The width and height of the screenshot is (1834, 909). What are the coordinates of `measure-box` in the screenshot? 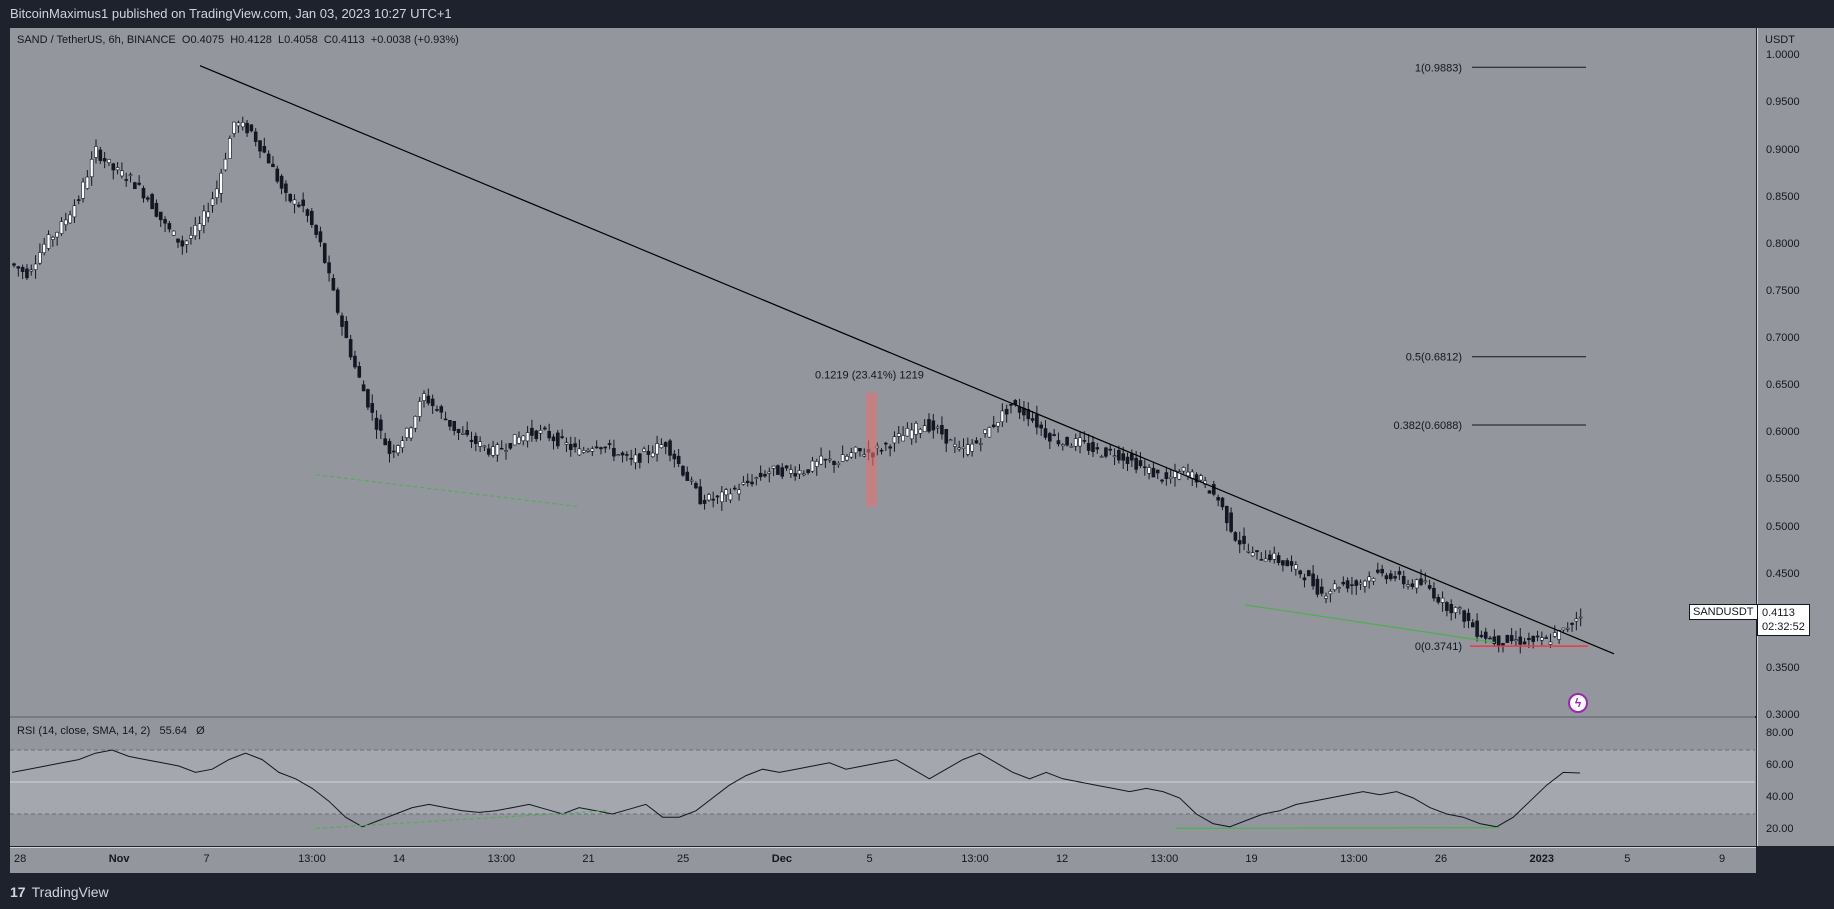 It's located at (871, 449).